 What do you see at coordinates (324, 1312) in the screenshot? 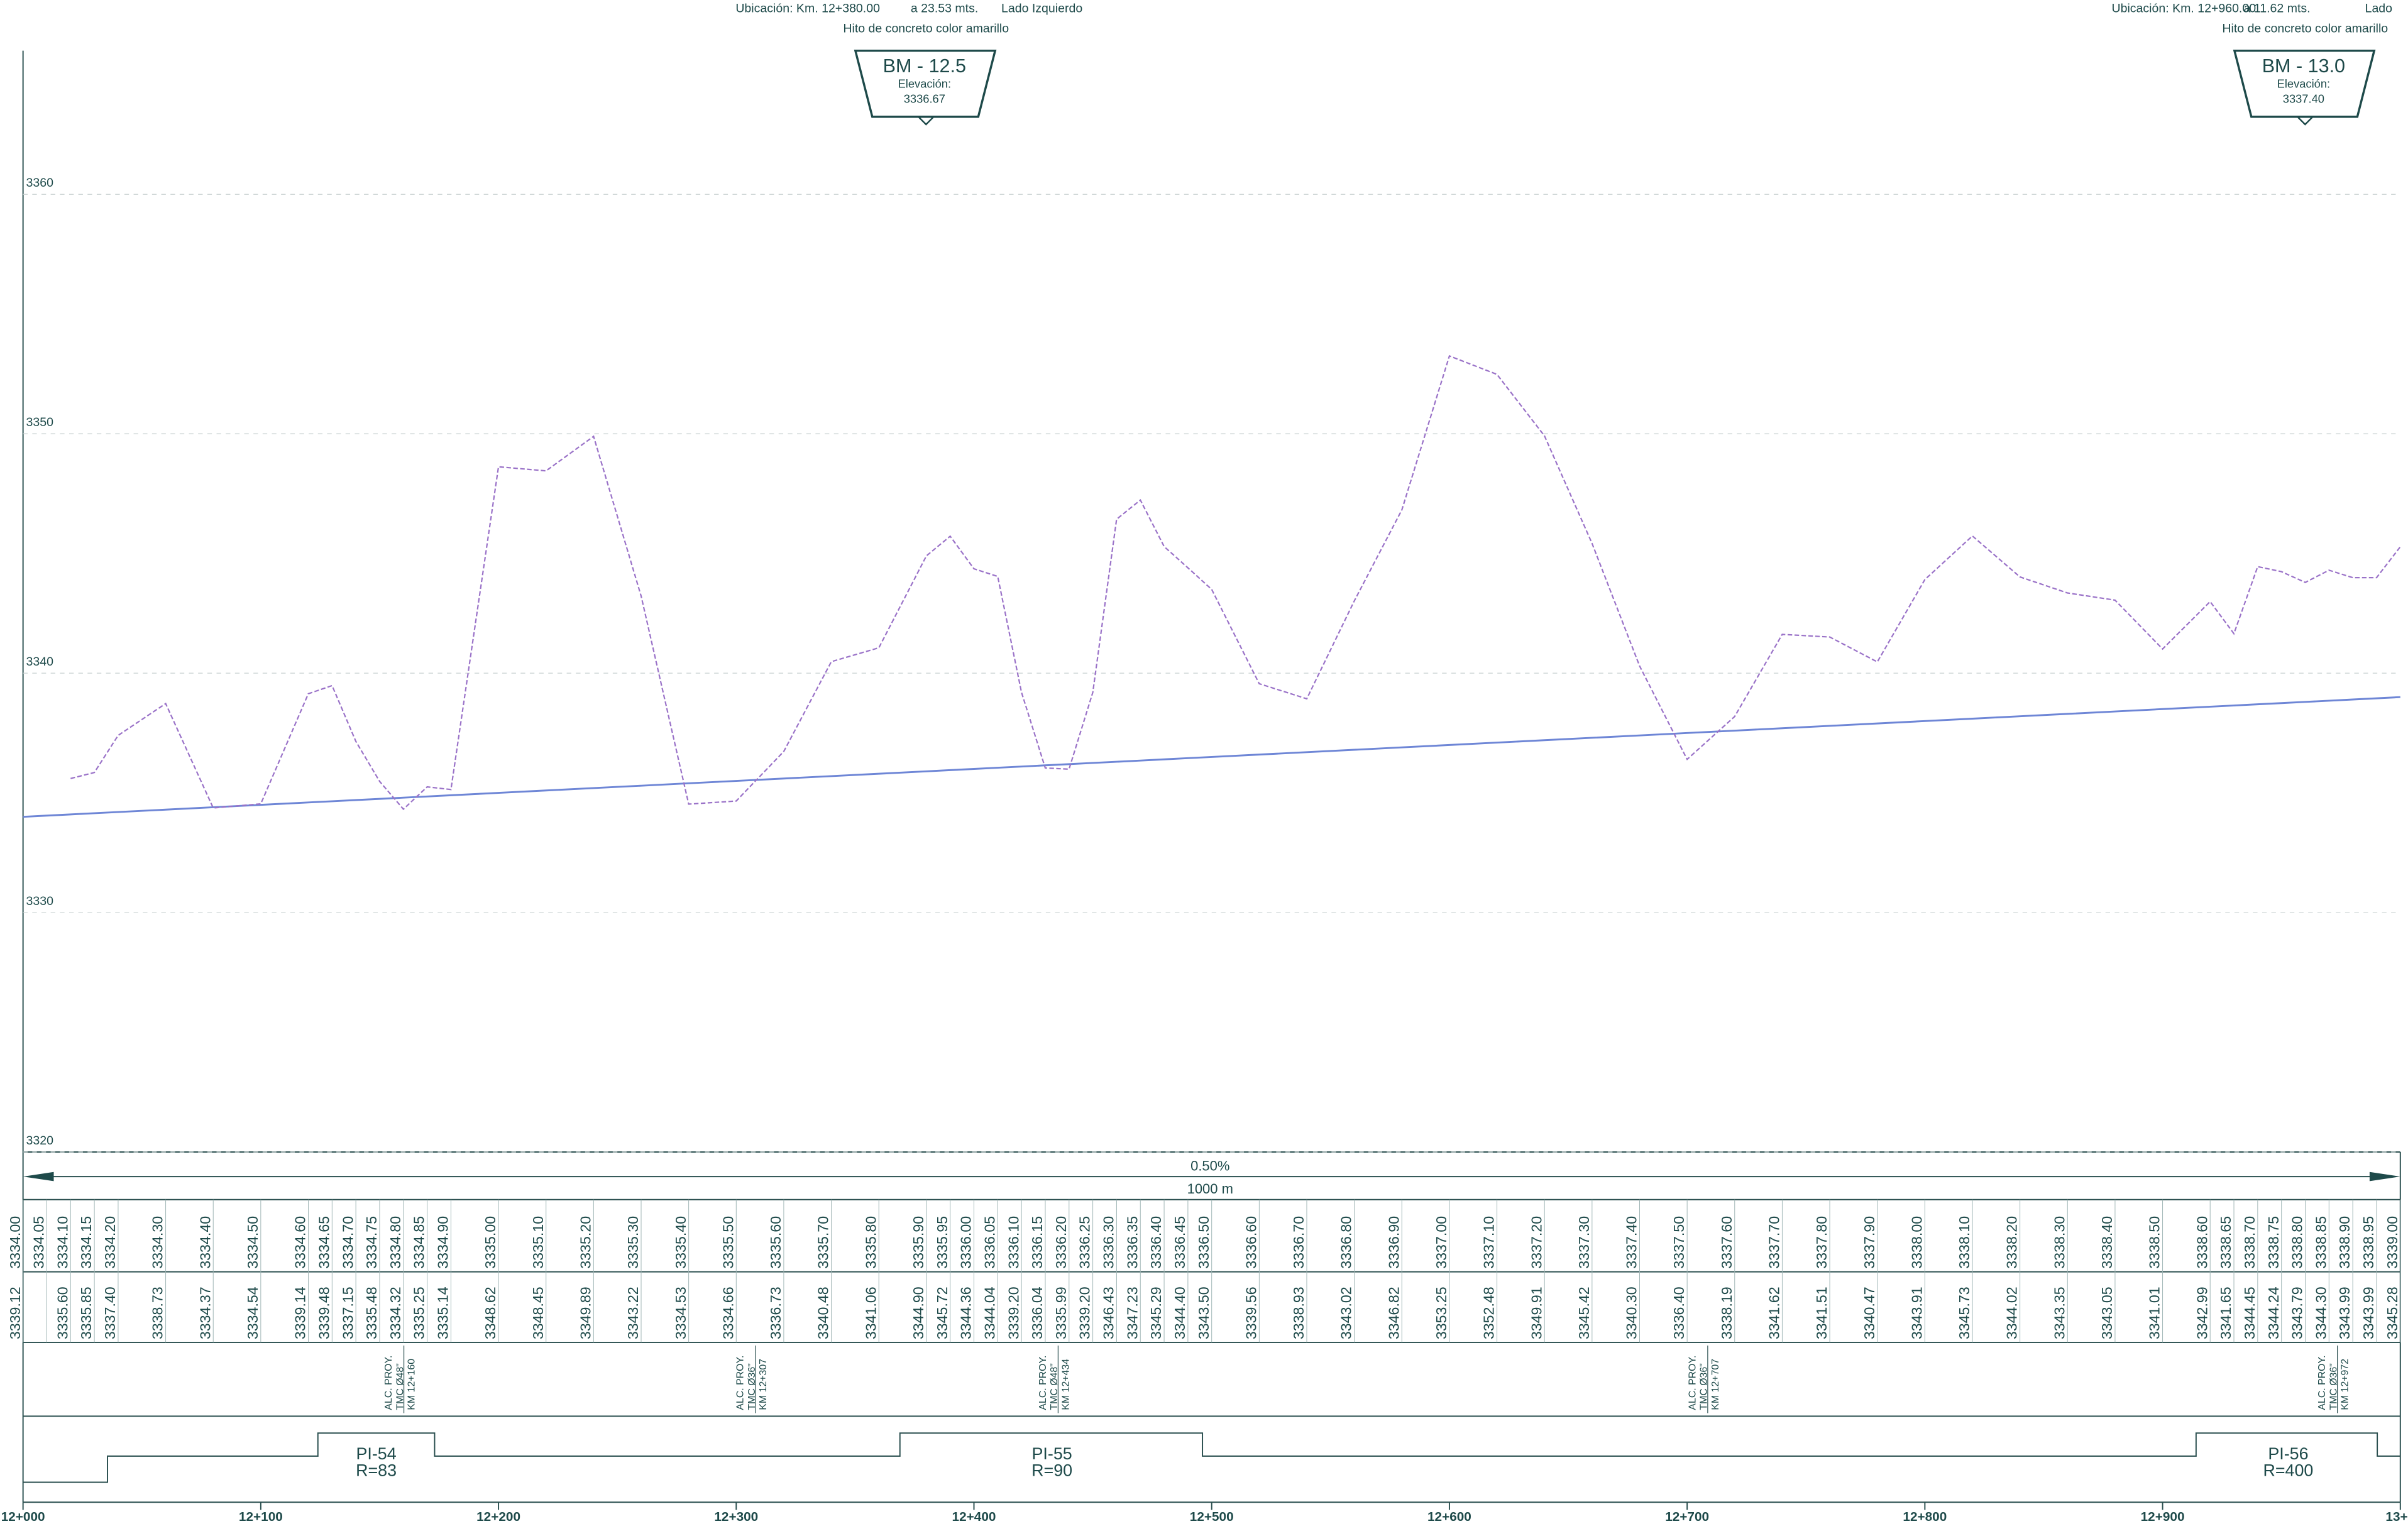
I see `ground-elevation: 3339.48` at bounding box center [324, 1312].